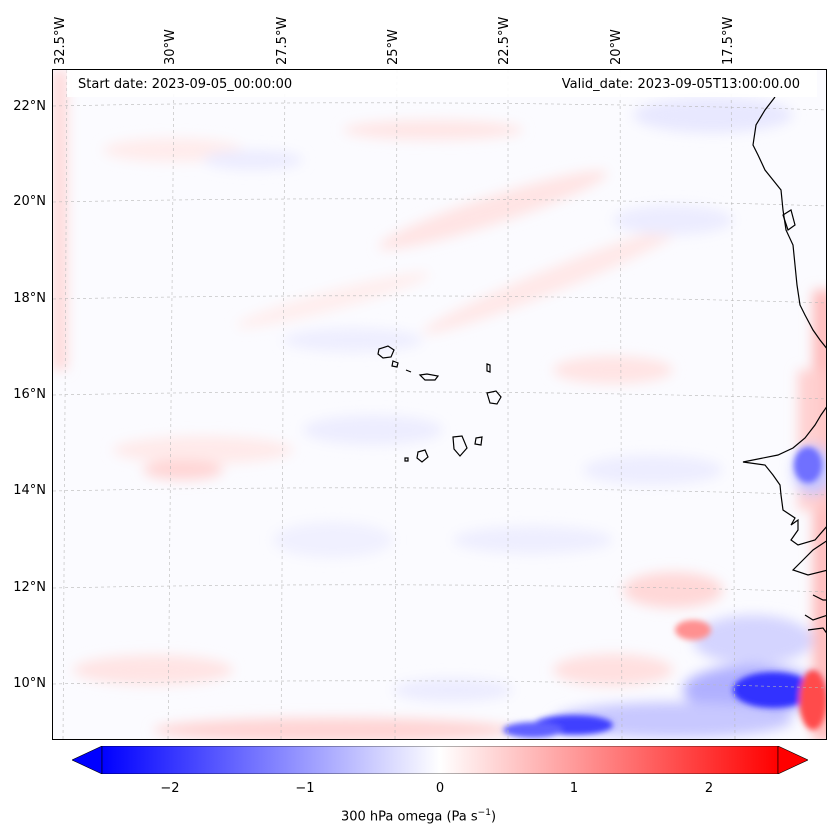 The height and width of the screenshot is (839, 837). What do you see at coordinates (680, 84) in the screenshot?
I see `valid-date-label: Valid_date: 2023-09-05T13:00:00.00` at bounding box center [680, 84].